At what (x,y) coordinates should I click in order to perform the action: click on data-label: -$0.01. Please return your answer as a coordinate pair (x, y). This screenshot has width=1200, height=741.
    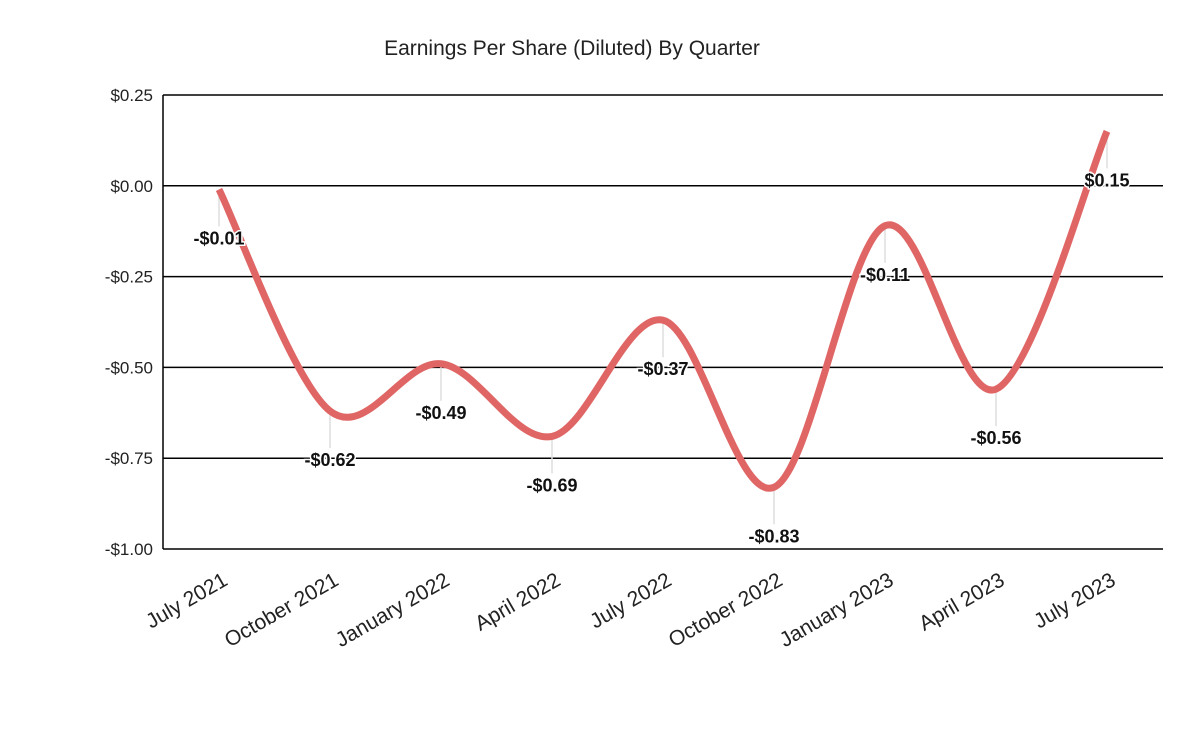
    Looking at the image, I should click on (218, 238).